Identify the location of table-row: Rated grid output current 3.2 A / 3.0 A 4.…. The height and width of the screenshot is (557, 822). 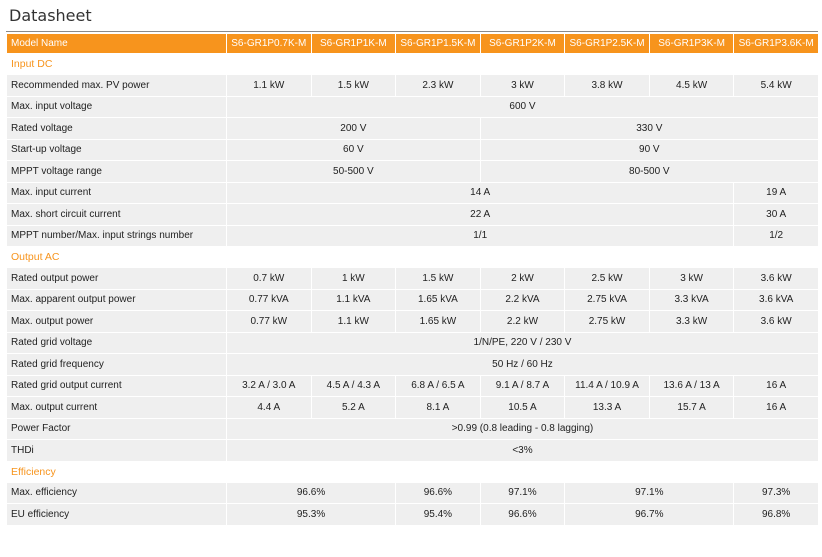
(412, 385).